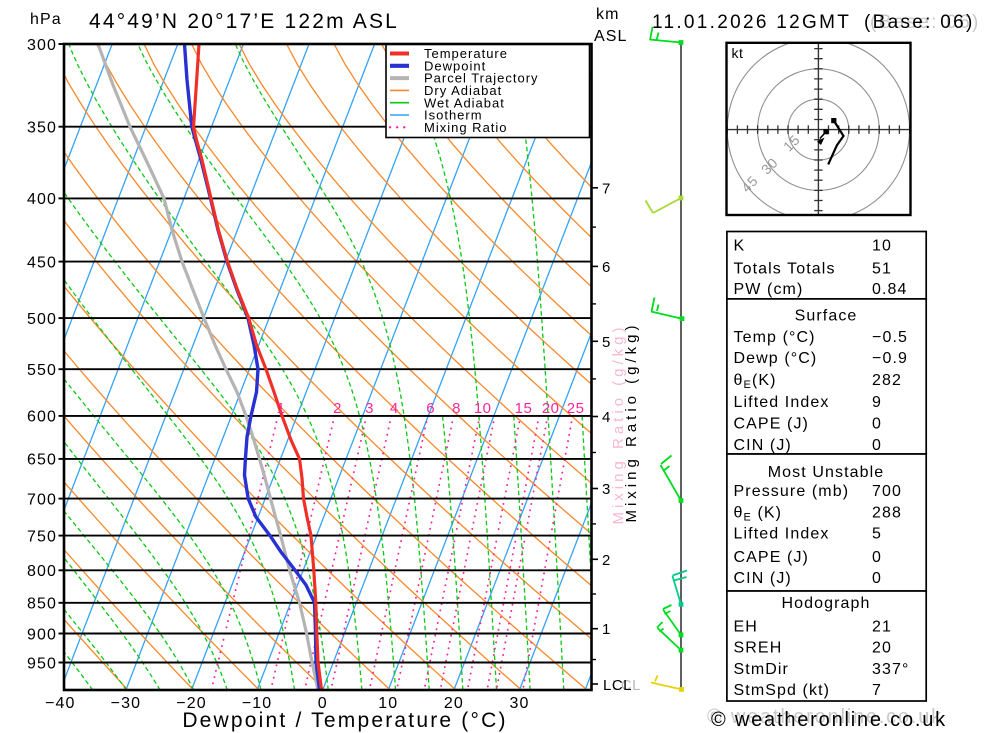 The width and height of the screenshot is (1000, 733). I want to click on svg-text: hPa, so click(46, 19).